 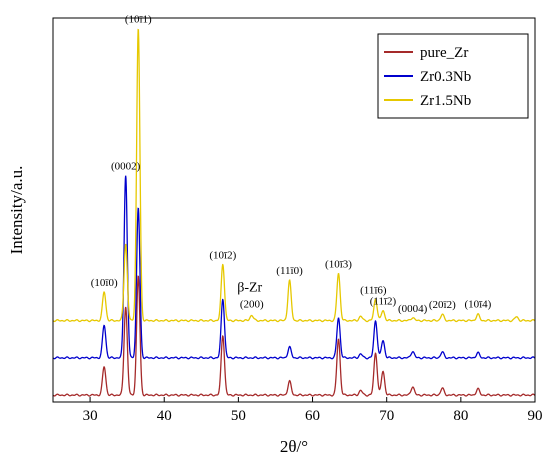 What do you see at coordinates (373, 290) in the screenshot?
I see `peak-label-11-6: (11ī6)` at bounding box center [373, 290].